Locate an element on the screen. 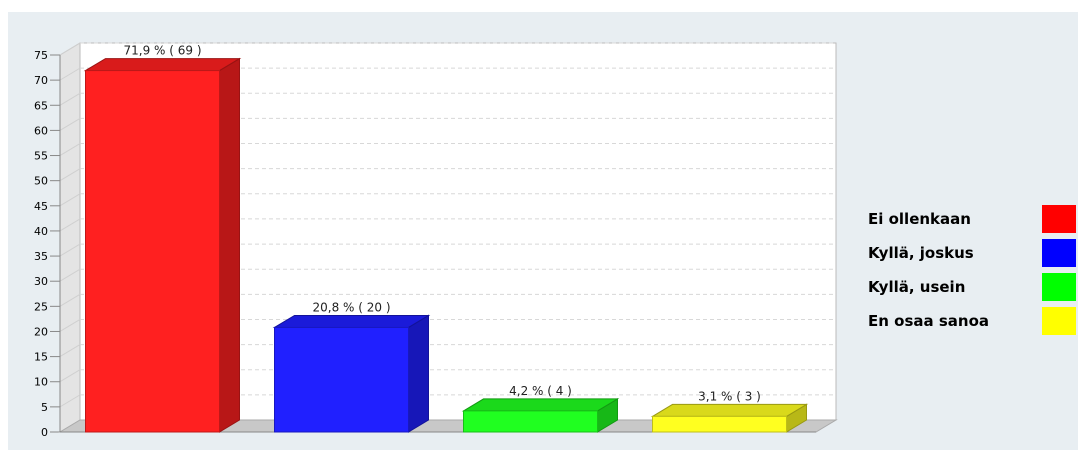  y-tick-label: 65 is located at coordinates (41, 105).